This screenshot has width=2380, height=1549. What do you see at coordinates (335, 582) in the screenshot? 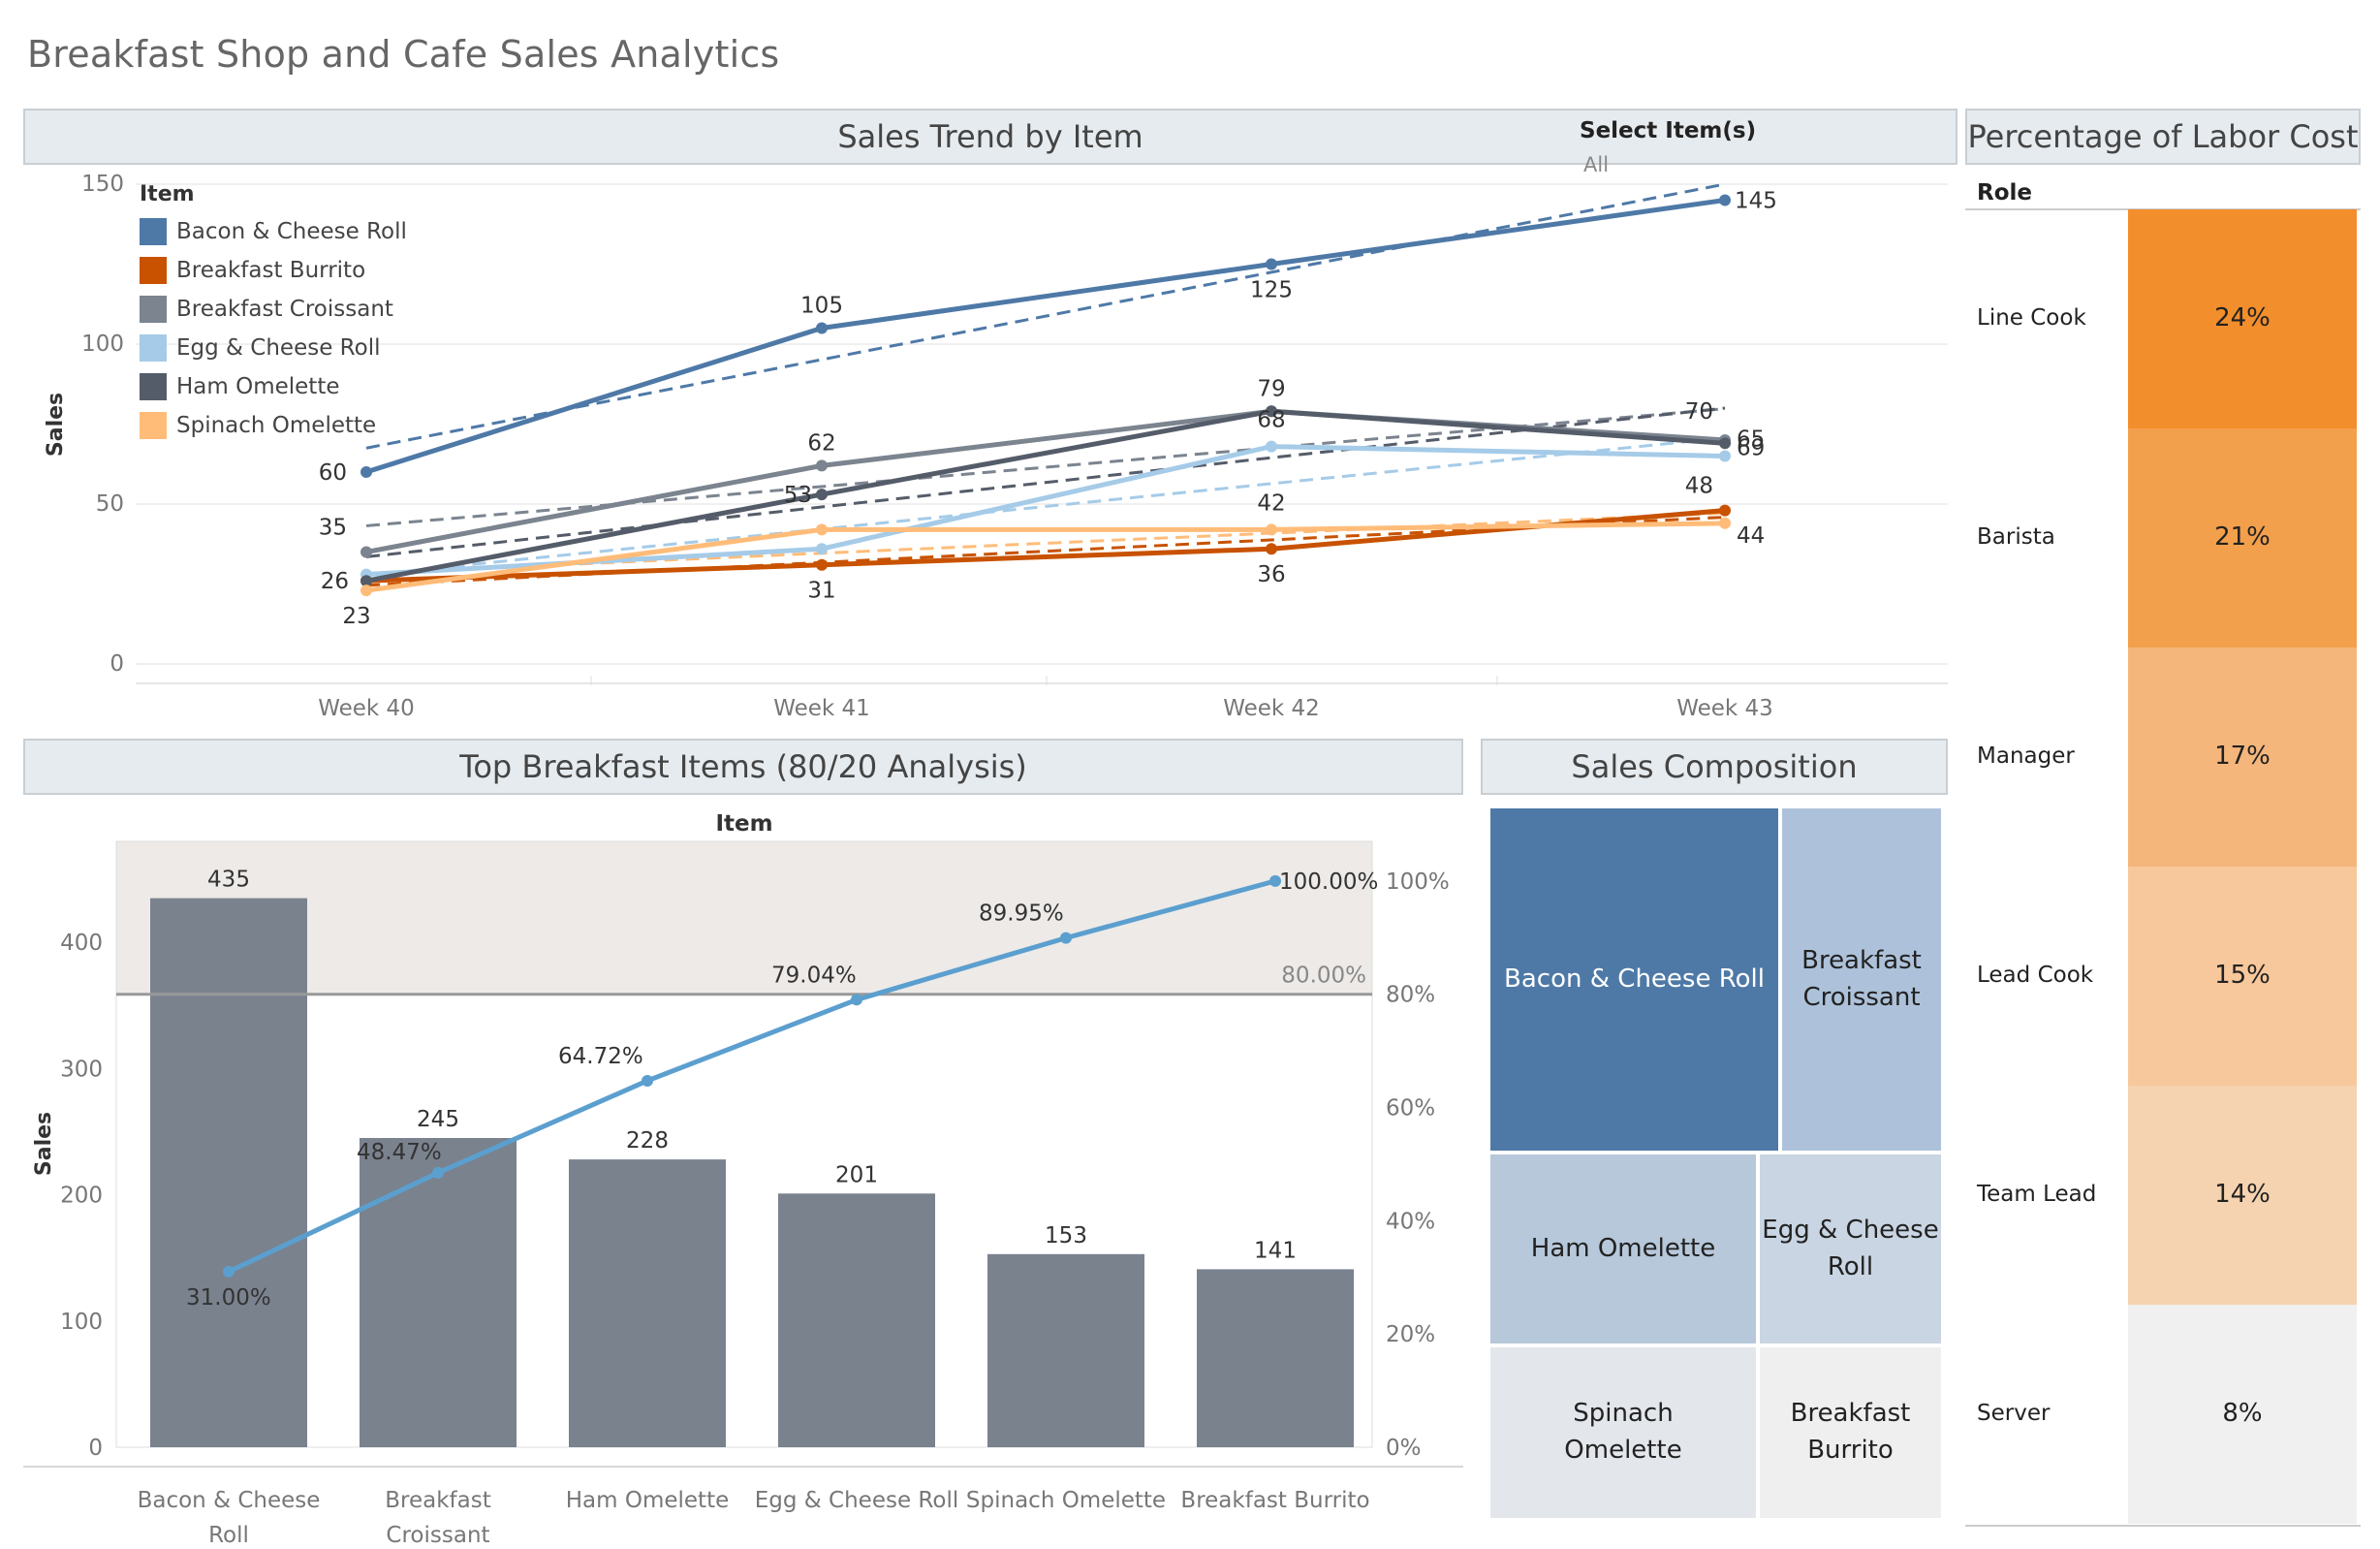
I see `trend-data-label: 26` at bounding box center [335, 582].